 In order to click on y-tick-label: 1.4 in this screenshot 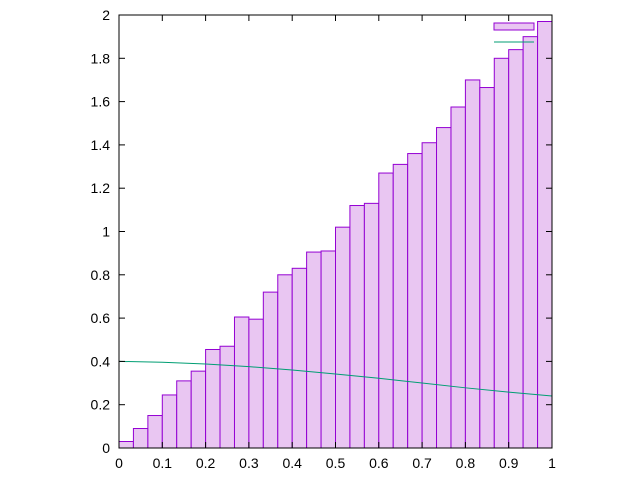, I will do `click(101, 145)`.